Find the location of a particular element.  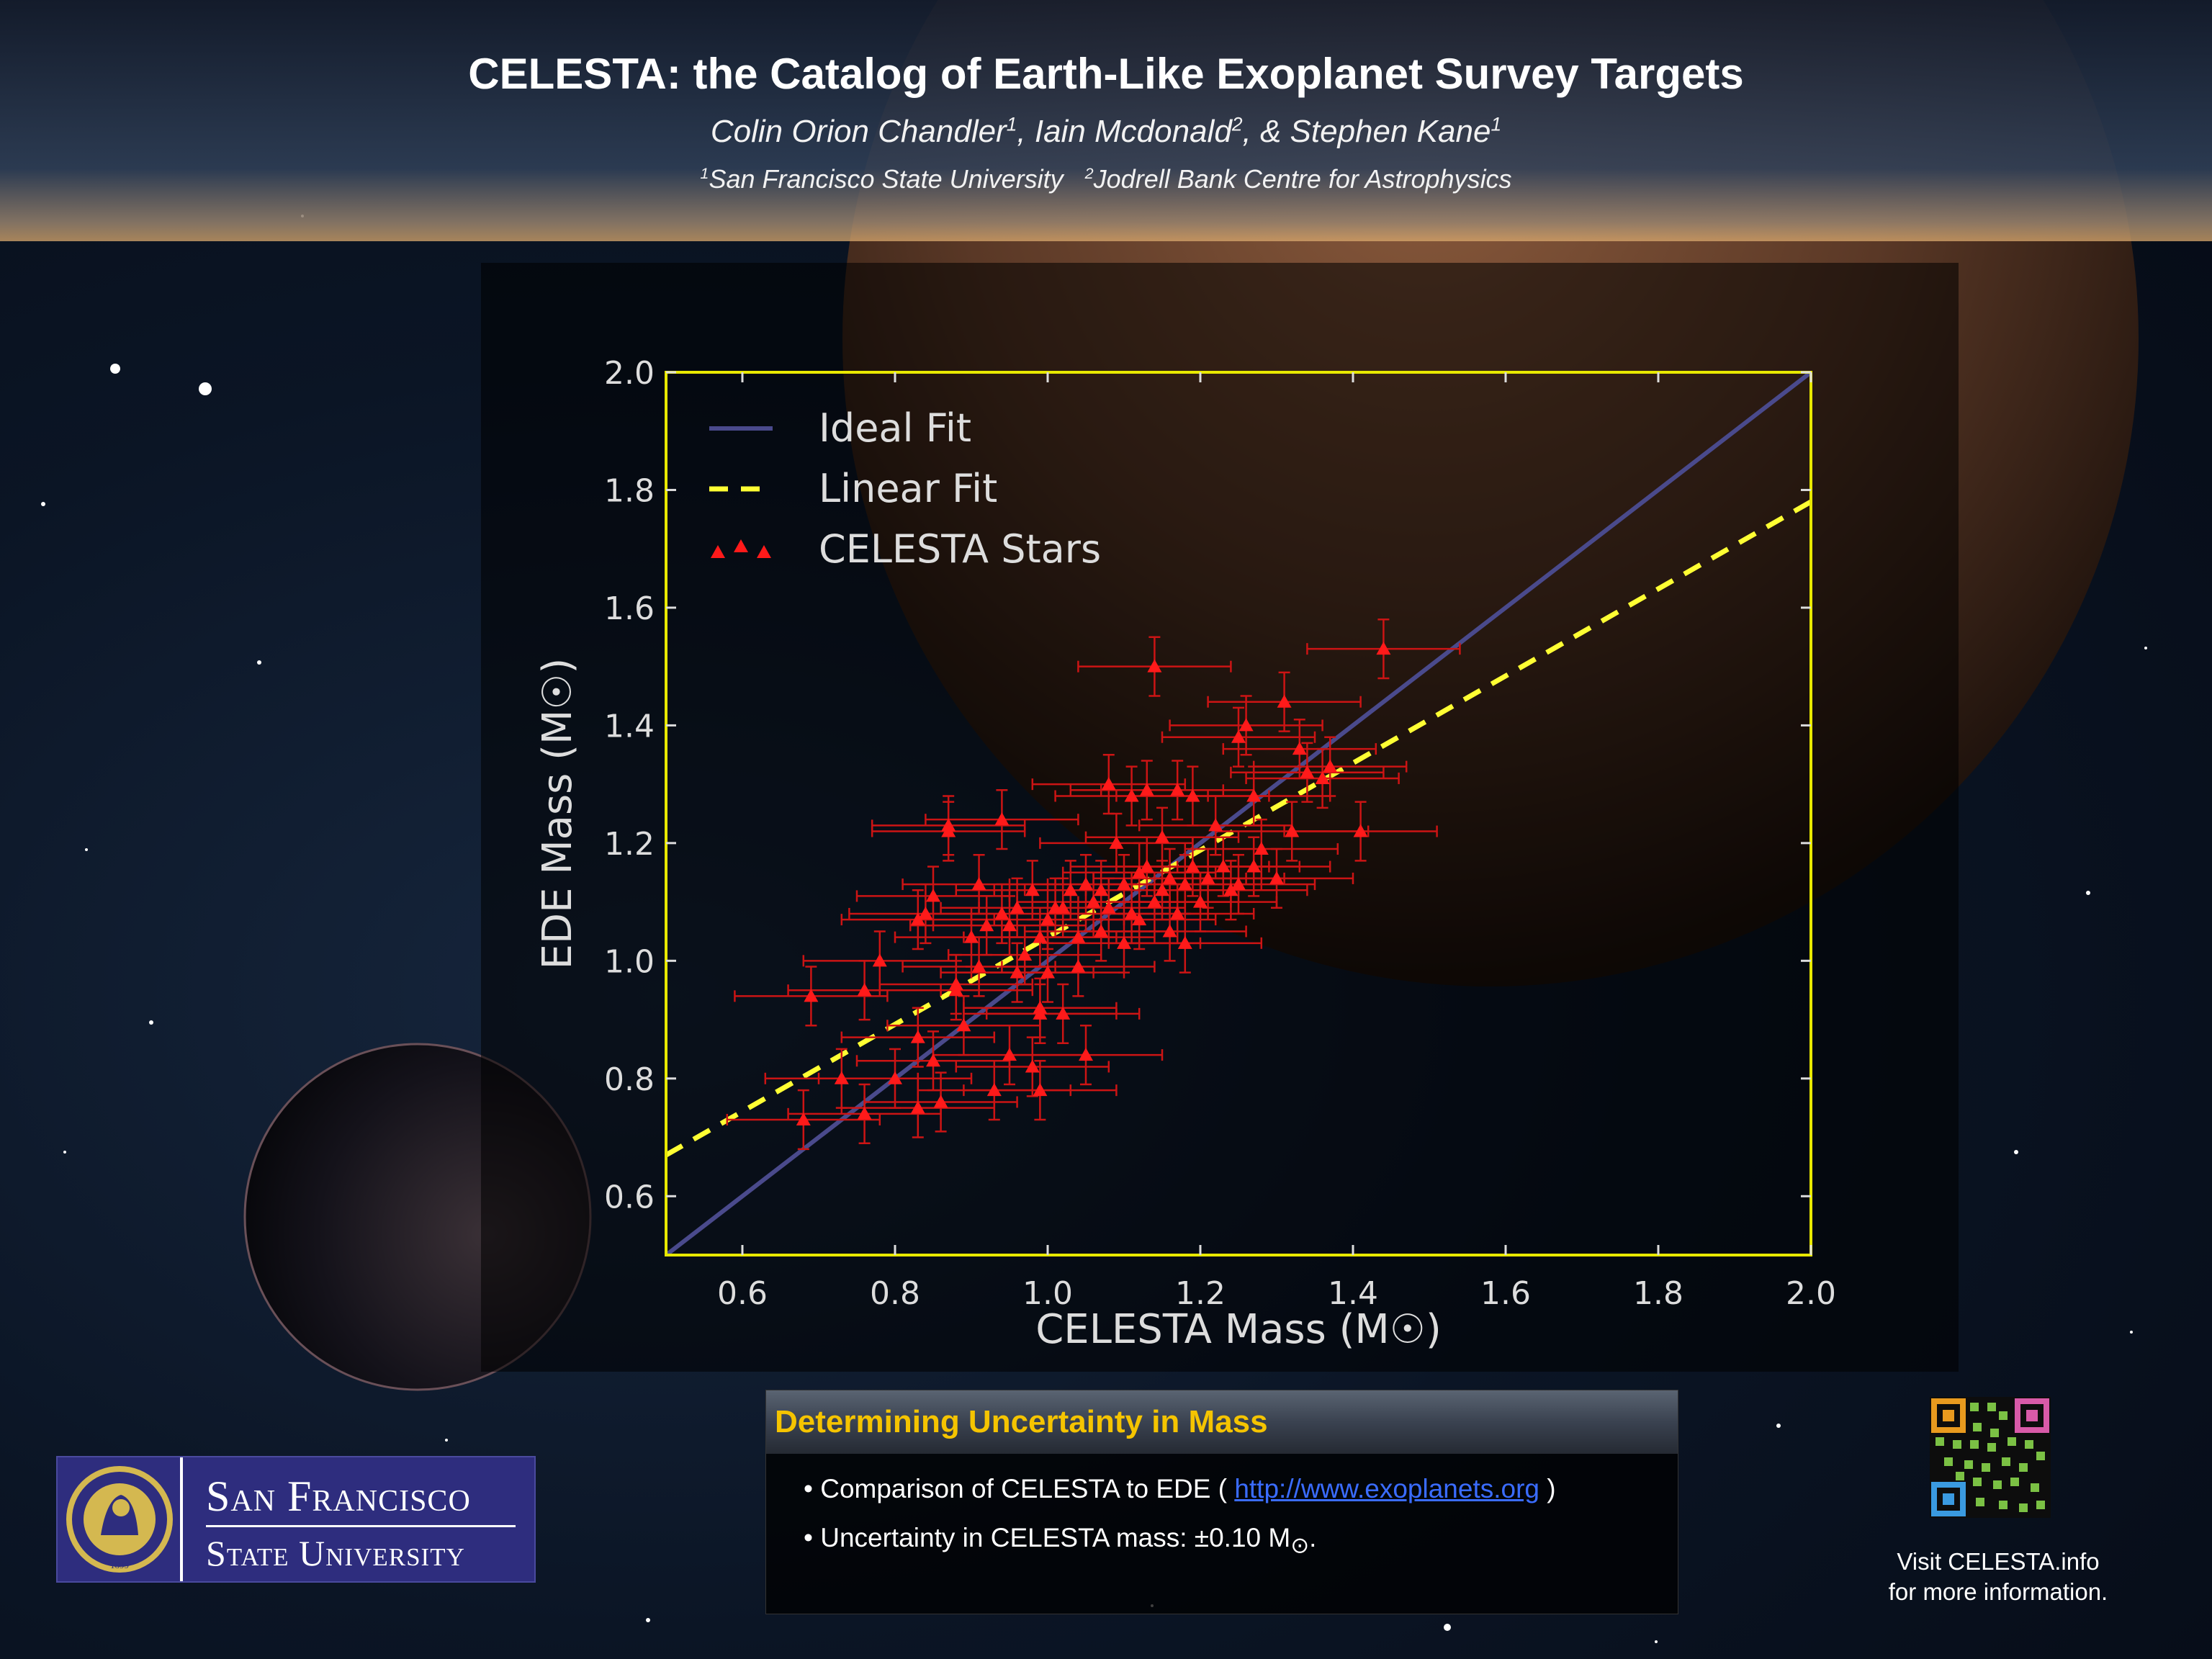

info-heading: Determining Uncertainty in Mass is located at coordinates (1222, 1422).